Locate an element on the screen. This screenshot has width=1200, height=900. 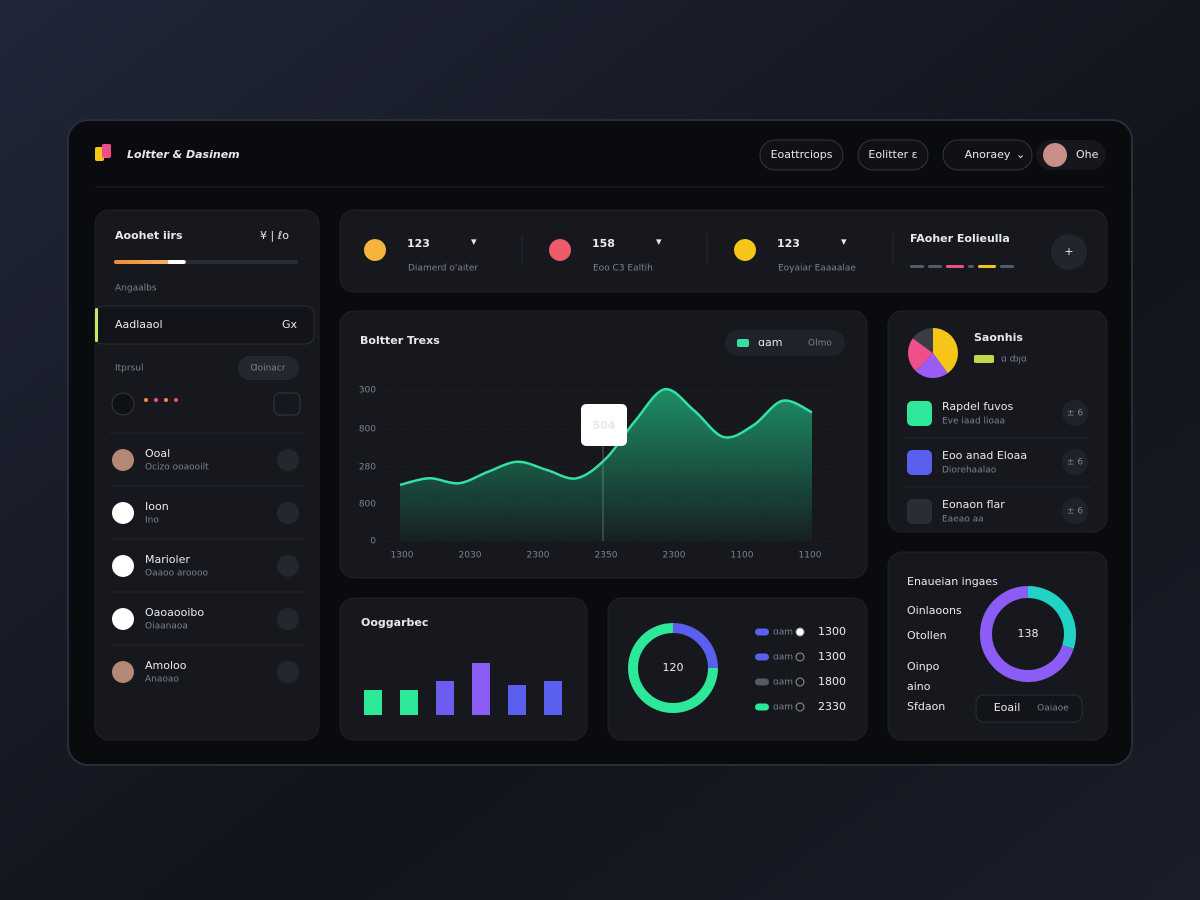
selected-accent is located at coordinates (96, 325).